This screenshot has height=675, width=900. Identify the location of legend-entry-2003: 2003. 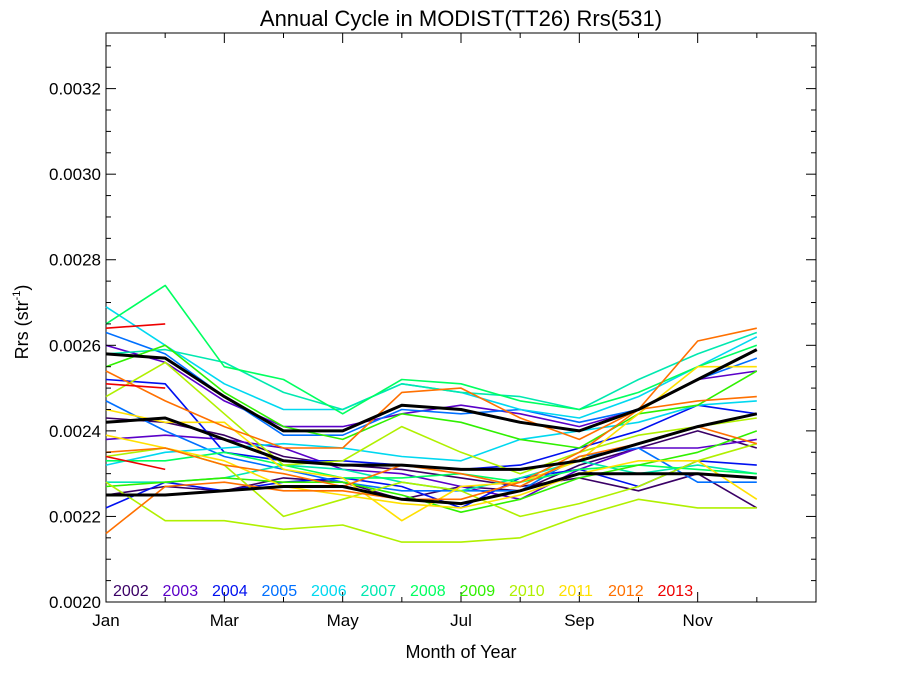
(181, 591).